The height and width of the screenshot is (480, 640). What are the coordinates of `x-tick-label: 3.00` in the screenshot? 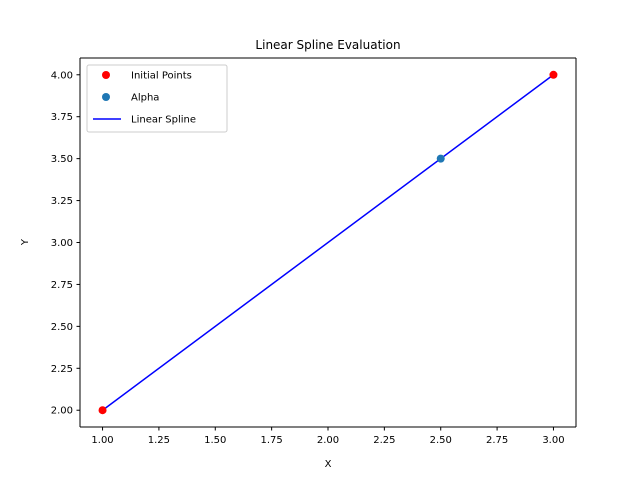 It's located at (553, 440).